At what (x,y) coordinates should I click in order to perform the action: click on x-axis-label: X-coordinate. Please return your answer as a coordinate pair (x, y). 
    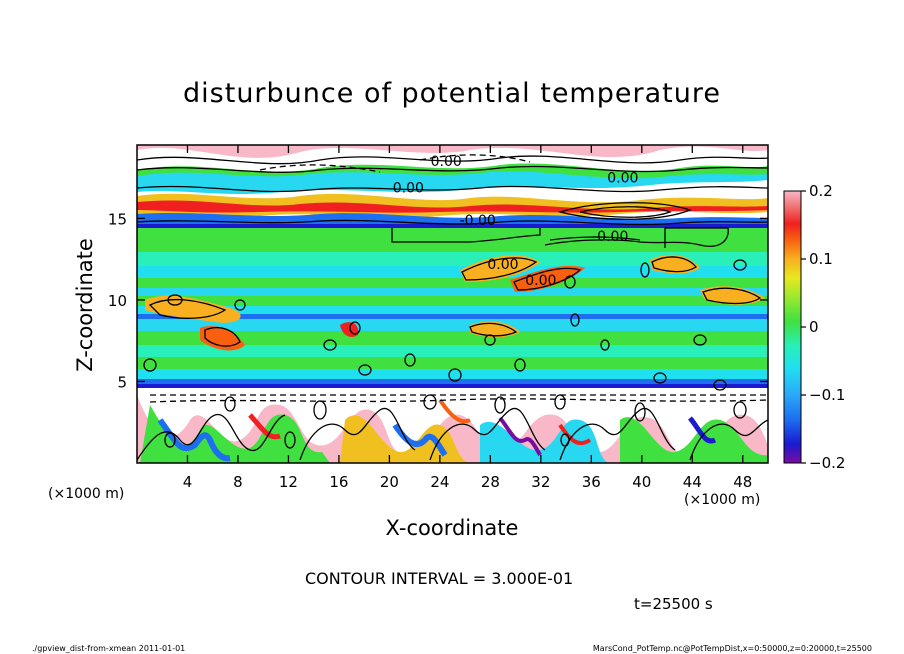
    Looking at the image, I should click on (452, 528).